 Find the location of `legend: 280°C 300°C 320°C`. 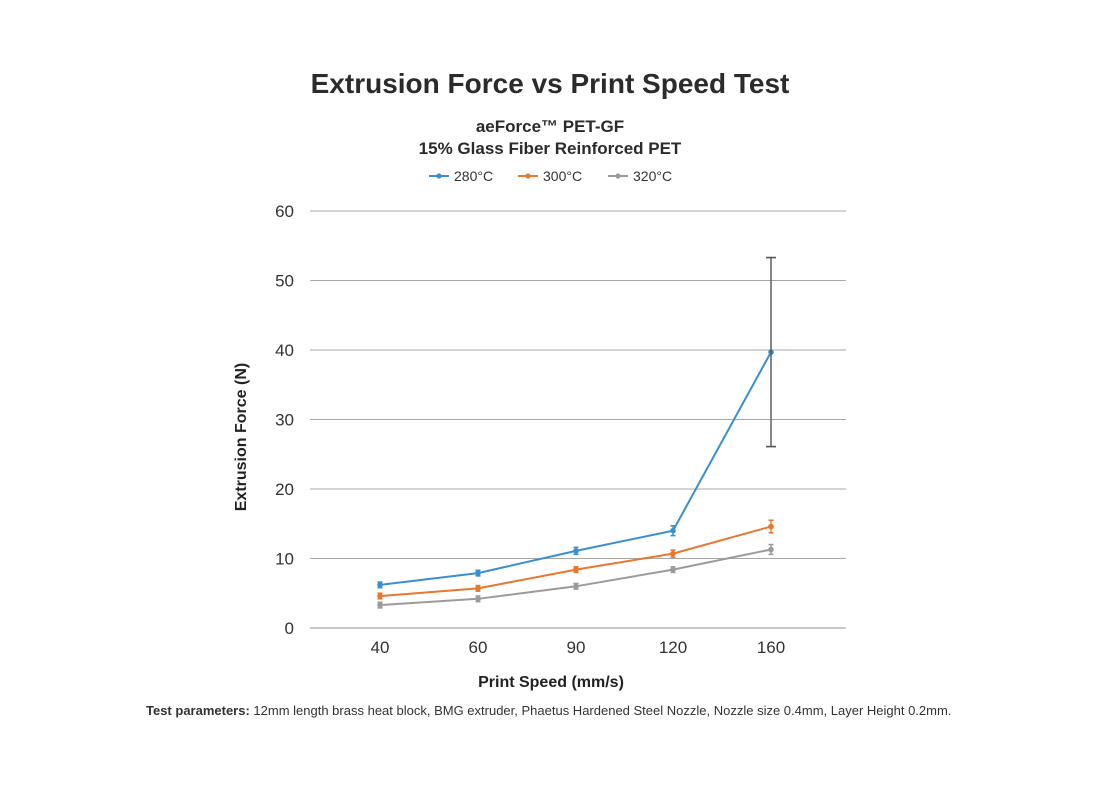

legend: 280°C 300°C 320°C is located at coordinates (550, 176).